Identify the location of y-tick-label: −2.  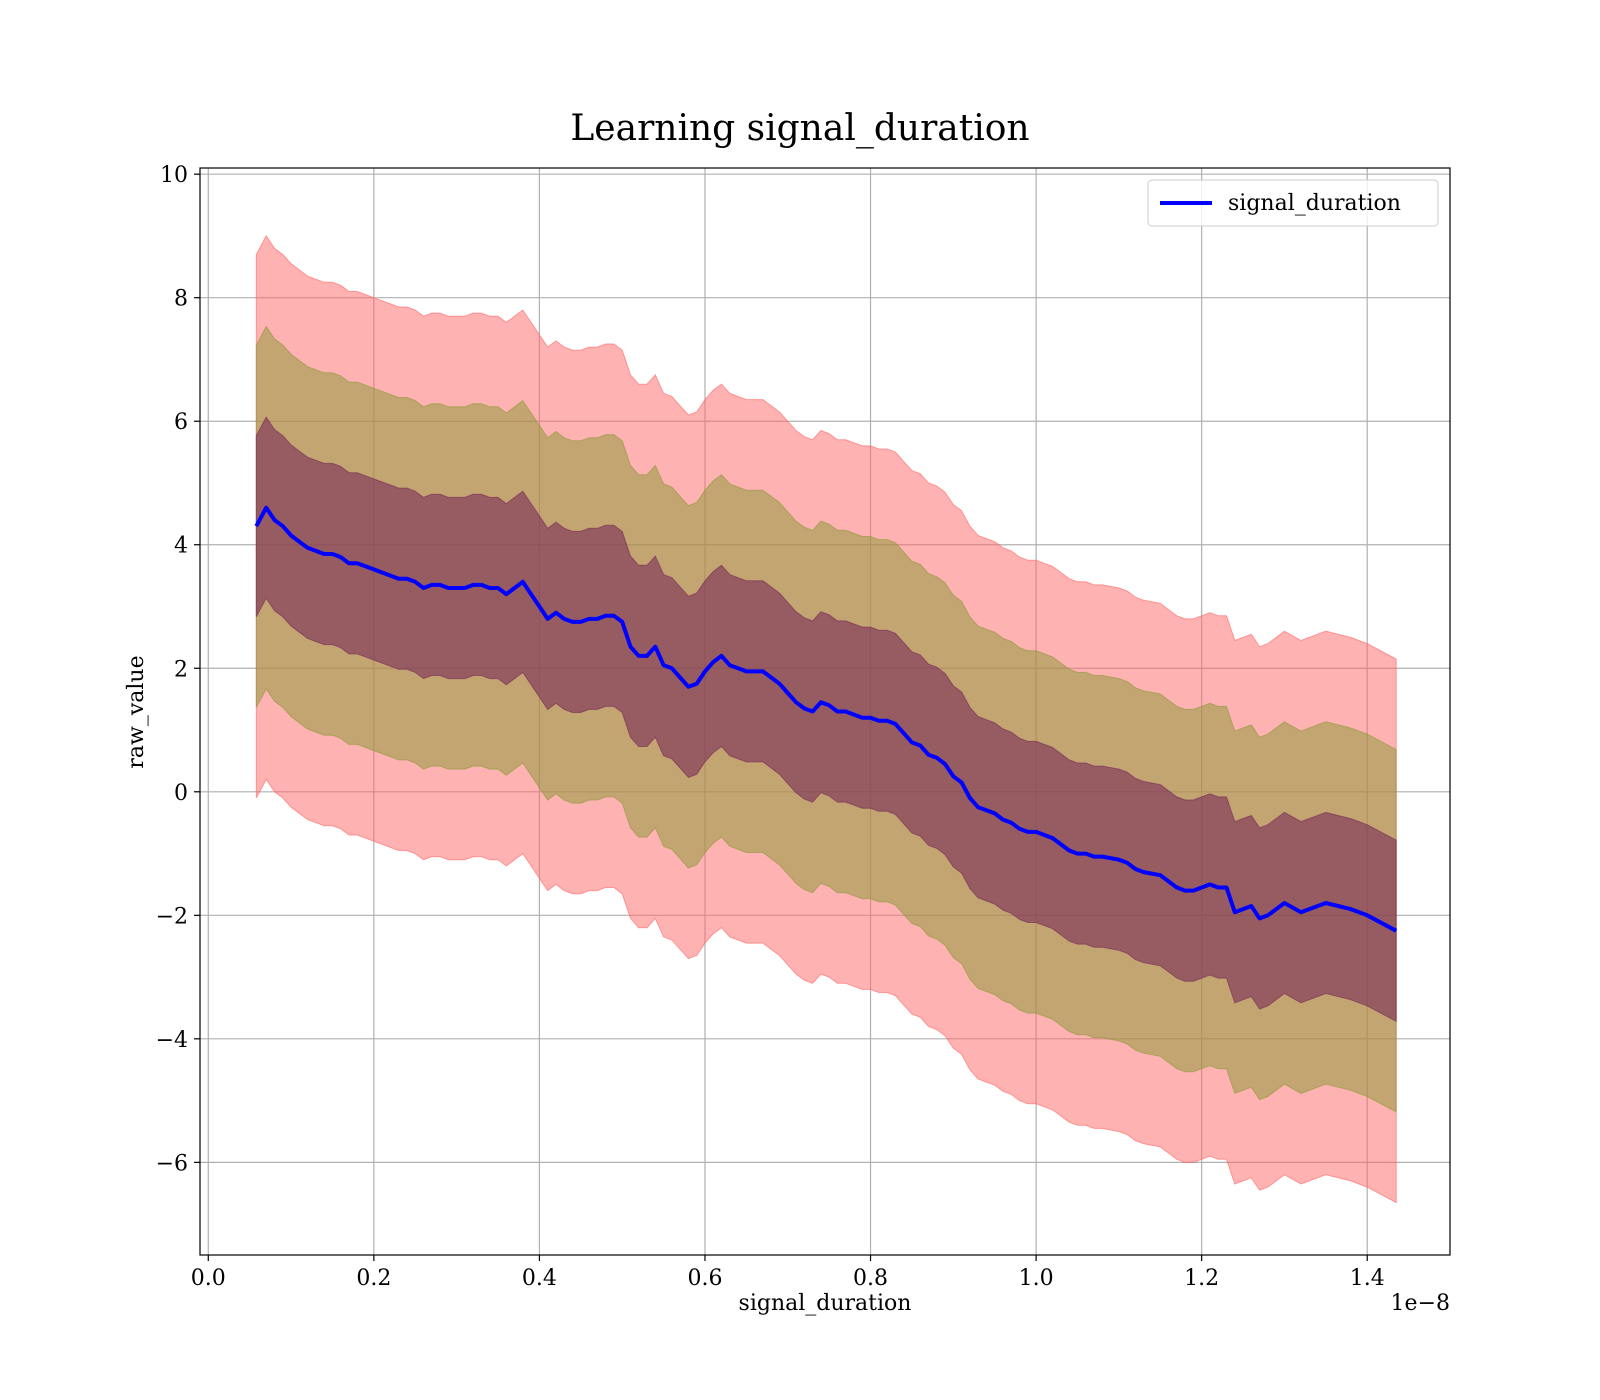
(172, 916).